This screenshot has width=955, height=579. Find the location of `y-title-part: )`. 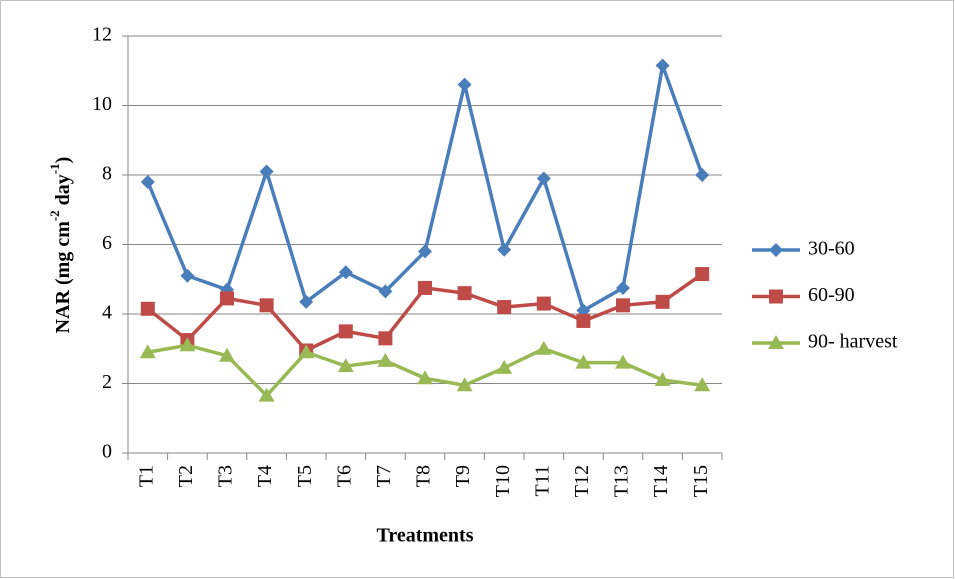

y-title-part: ) is located at coordinates (63, 160).